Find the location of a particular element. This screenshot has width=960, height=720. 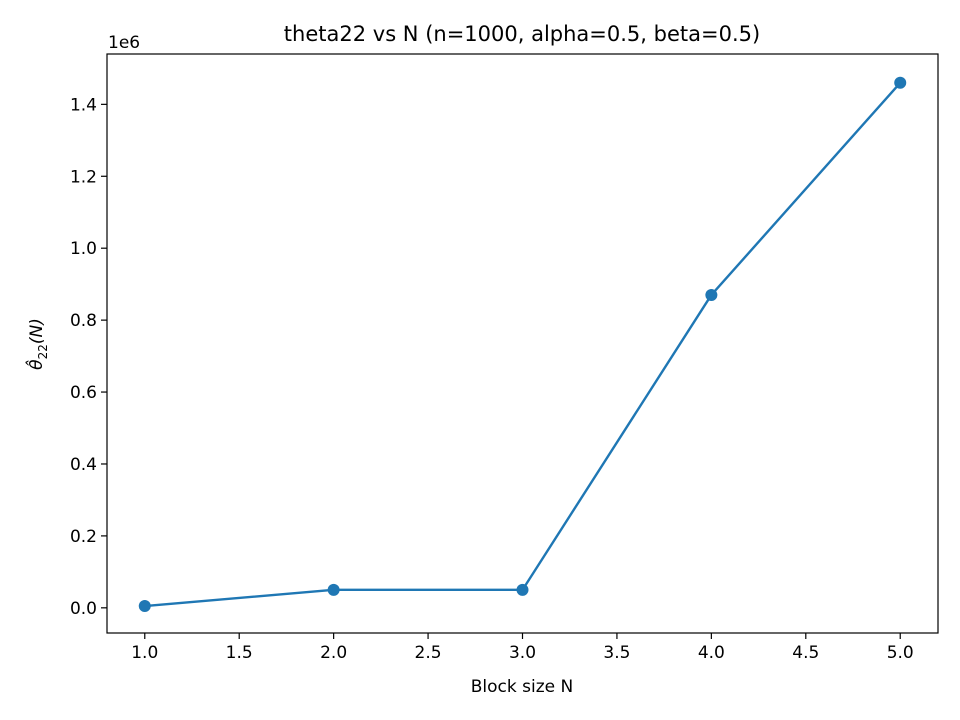

y-axis-label-subscript: 22 is located at coordinates (43, 351).